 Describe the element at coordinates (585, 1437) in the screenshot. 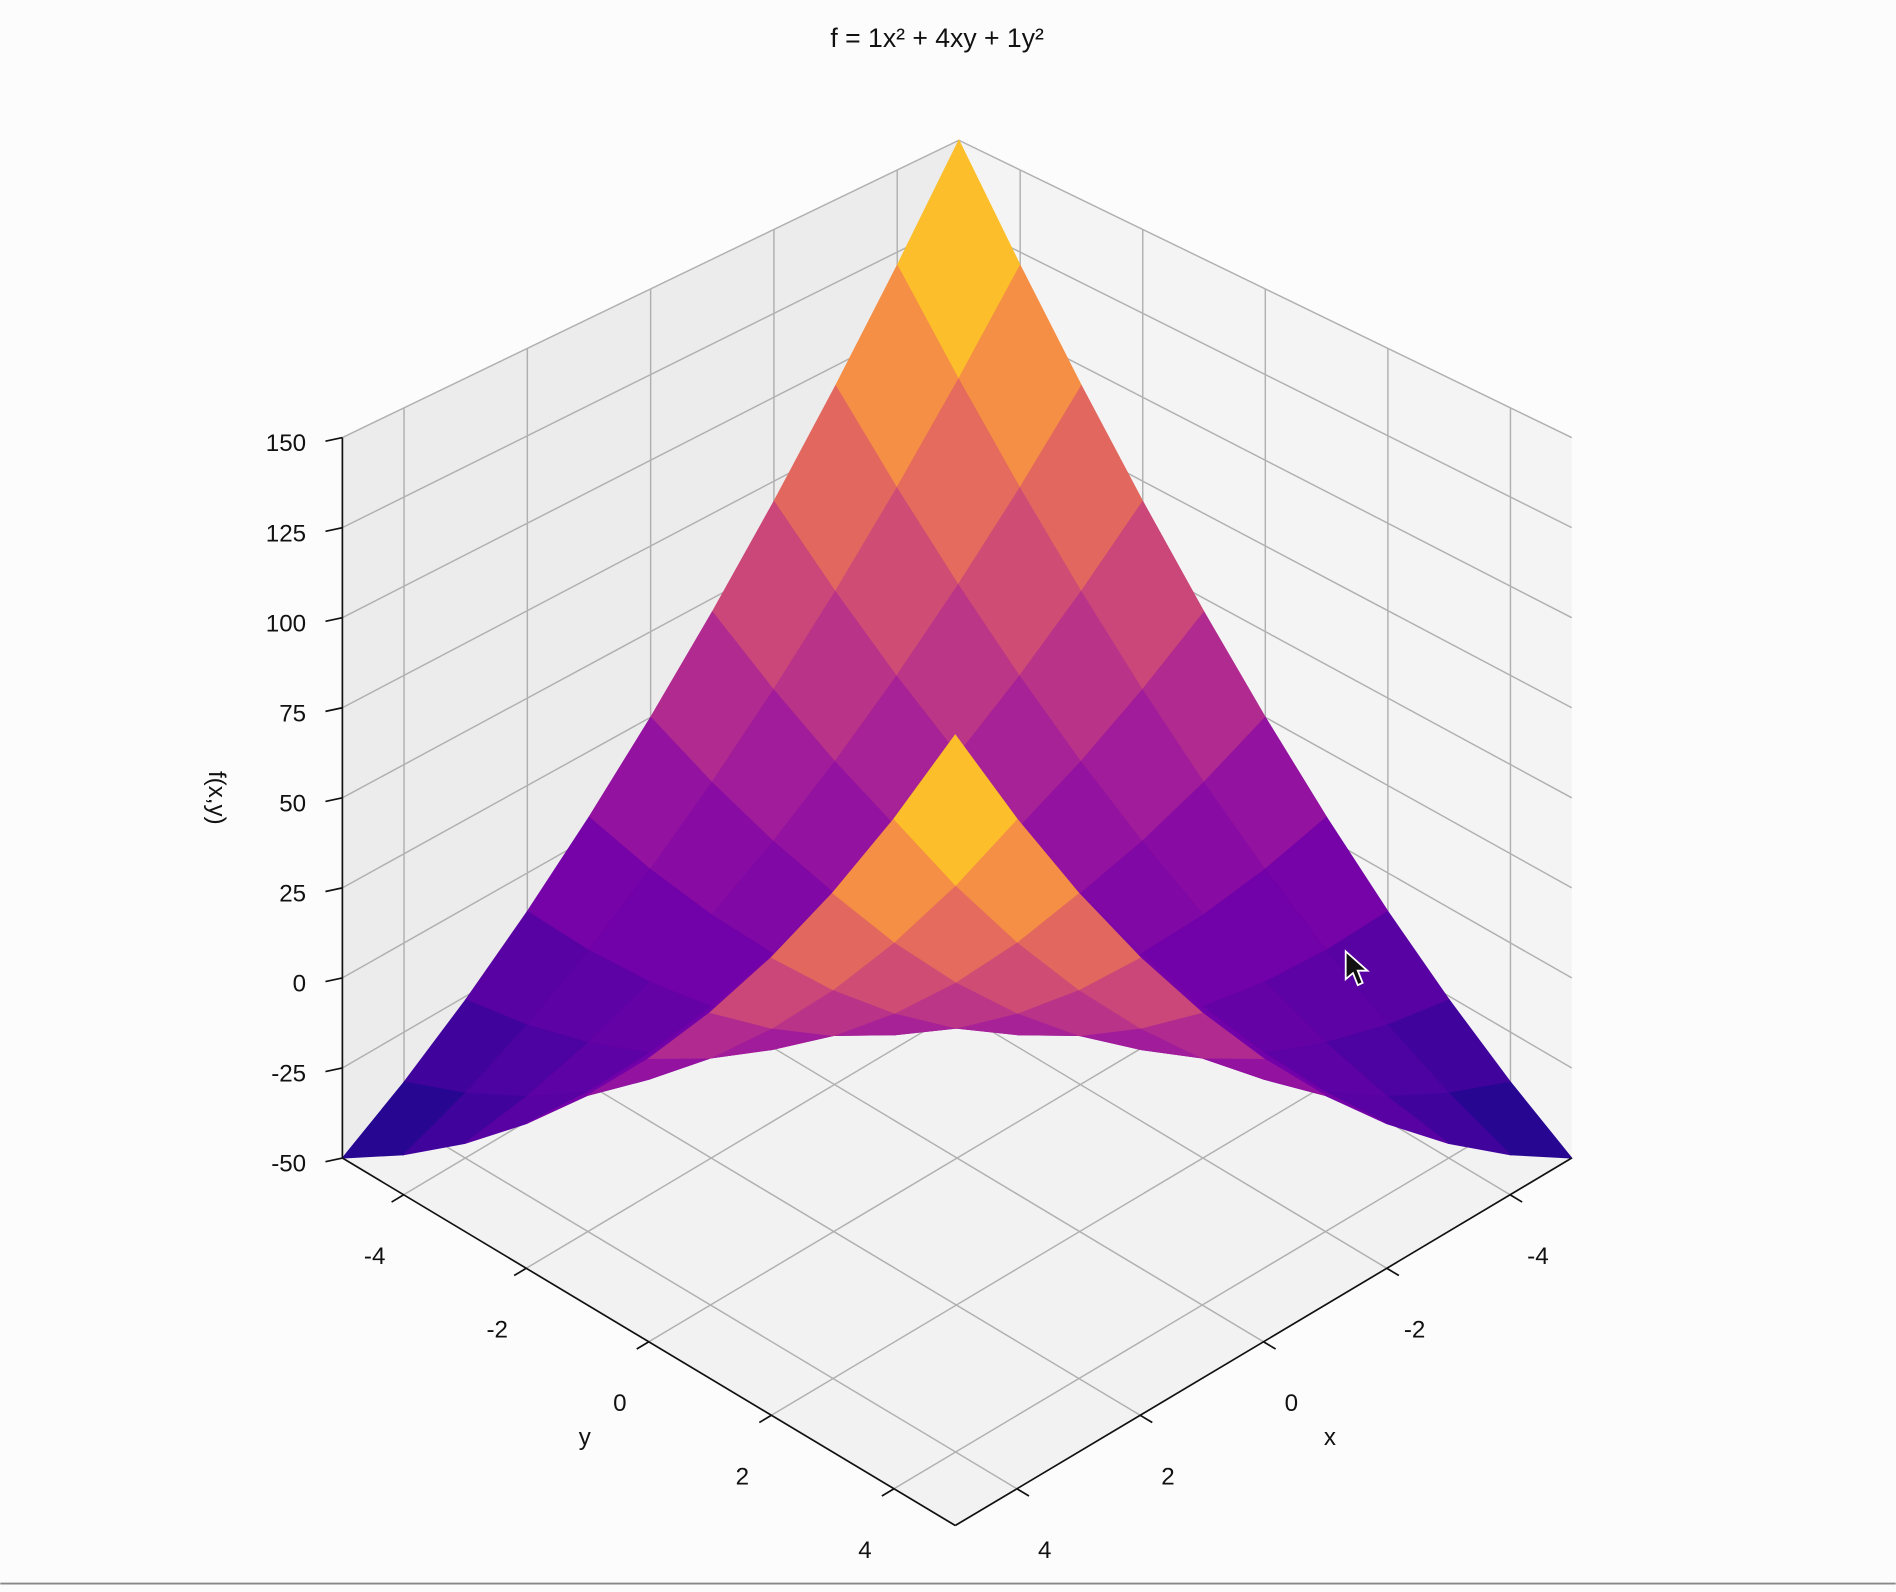

I see `y-axis-label: y` at that location.